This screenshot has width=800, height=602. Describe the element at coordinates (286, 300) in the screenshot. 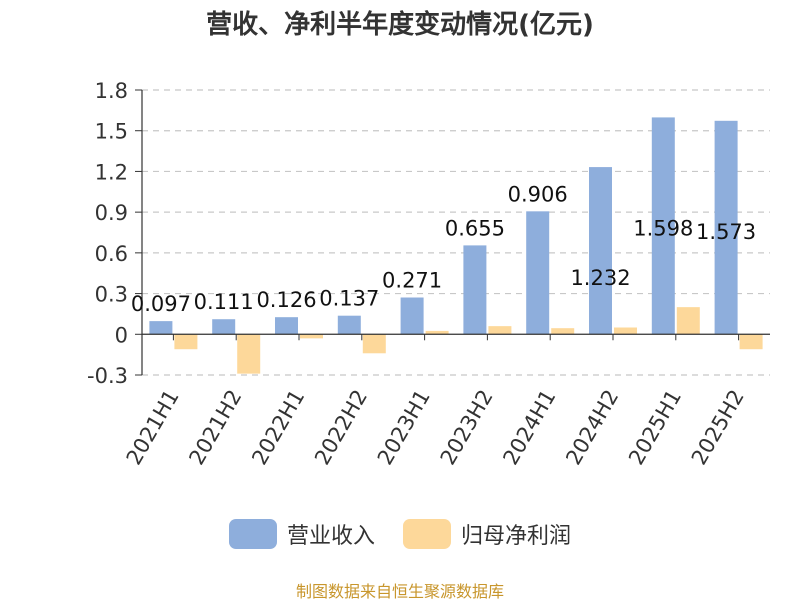

I see `data-label-revenue: 0.126` at that location.